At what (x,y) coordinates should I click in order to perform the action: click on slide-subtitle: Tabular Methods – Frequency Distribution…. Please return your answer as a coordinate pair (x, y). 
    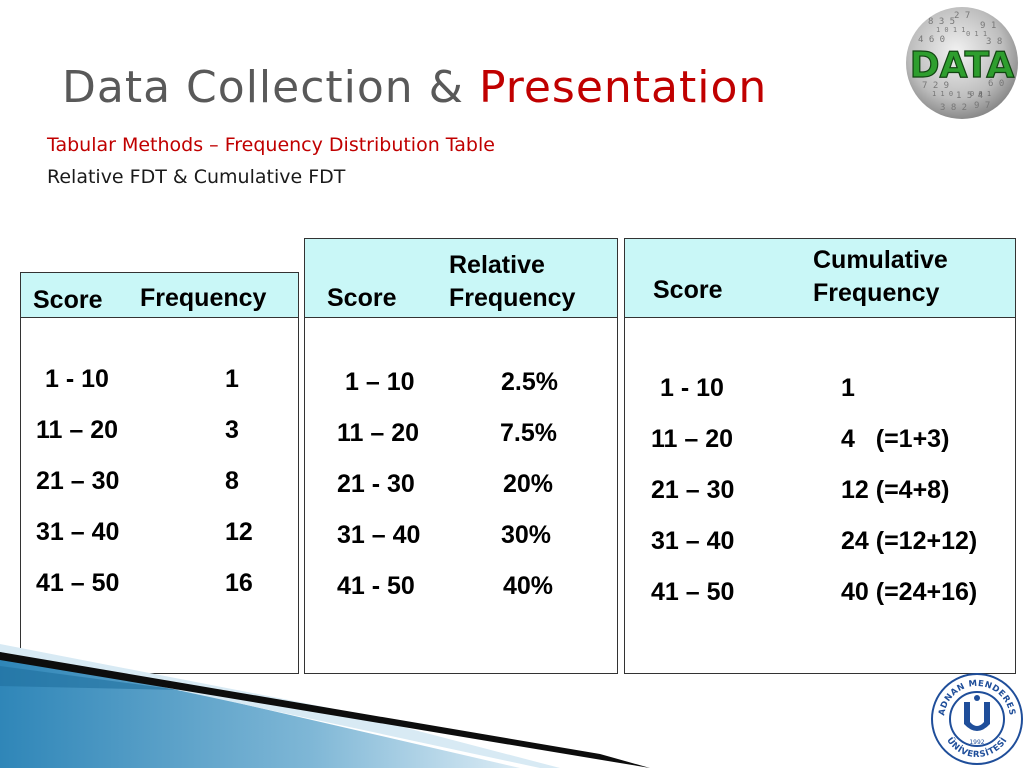
    Looking at the image, I should click on (271, 145).